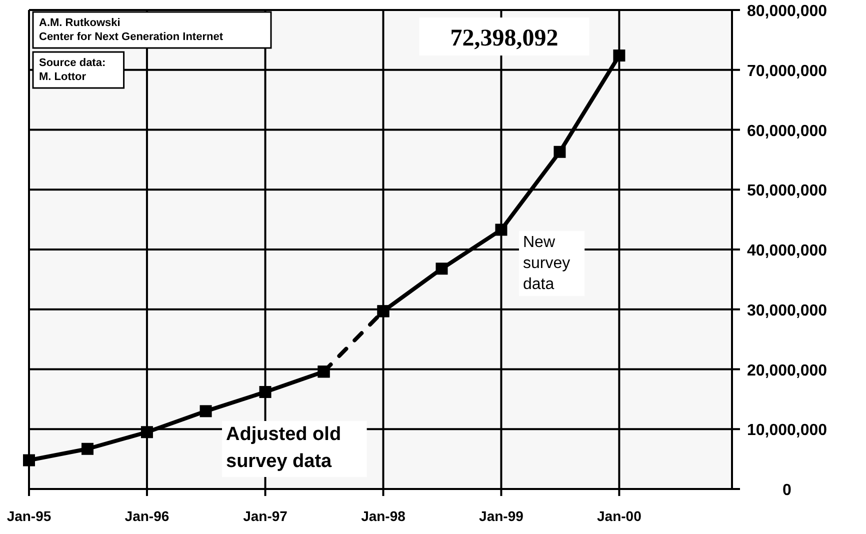  What do you see at coordinates (787, 431) in the screenshot?
I see `y-tick-label: 10,000,000` at bounding box center [787, 431].